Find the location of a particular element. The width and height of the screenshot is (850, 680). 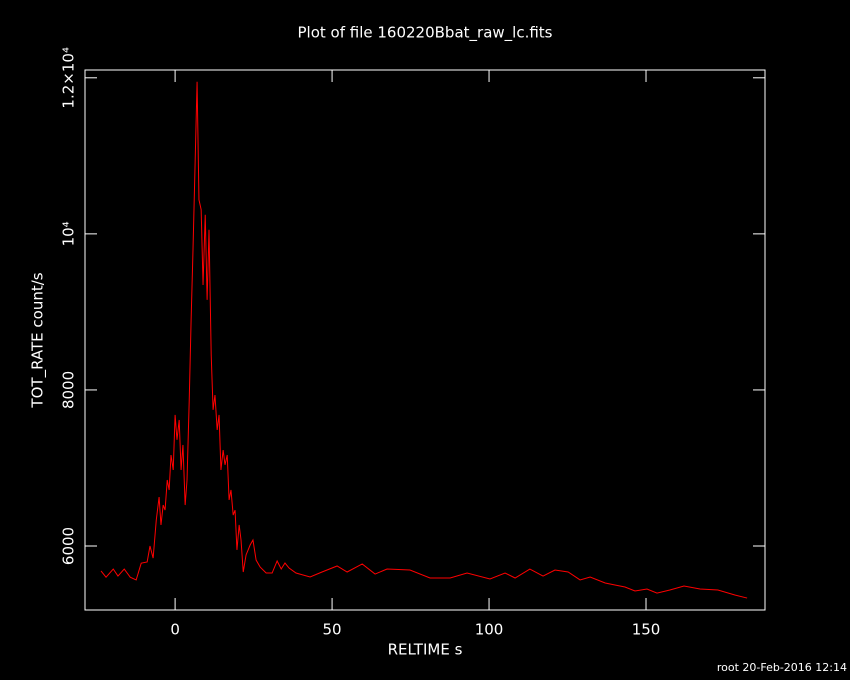

x-axis-label: RELTIME s is located at coordinates (425, 650).